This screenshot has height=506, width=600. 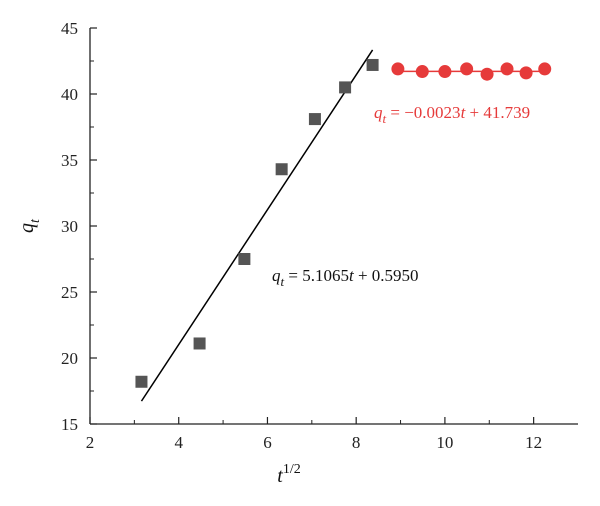 I want to click on x-axis-title: t1/2, so click(x=288, y=474).